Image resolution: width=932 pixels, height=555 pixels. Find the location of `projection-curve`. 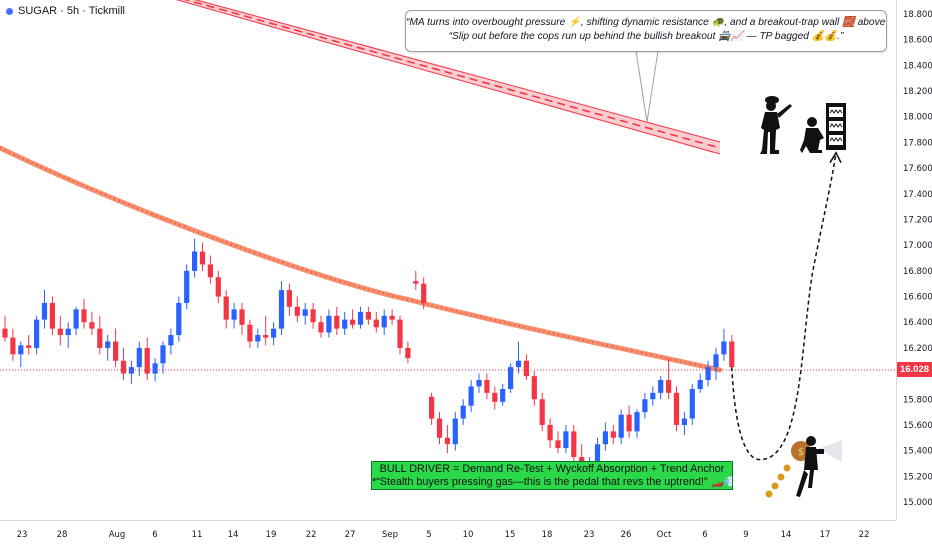

projection-curve is located at coordinates (784, 306).